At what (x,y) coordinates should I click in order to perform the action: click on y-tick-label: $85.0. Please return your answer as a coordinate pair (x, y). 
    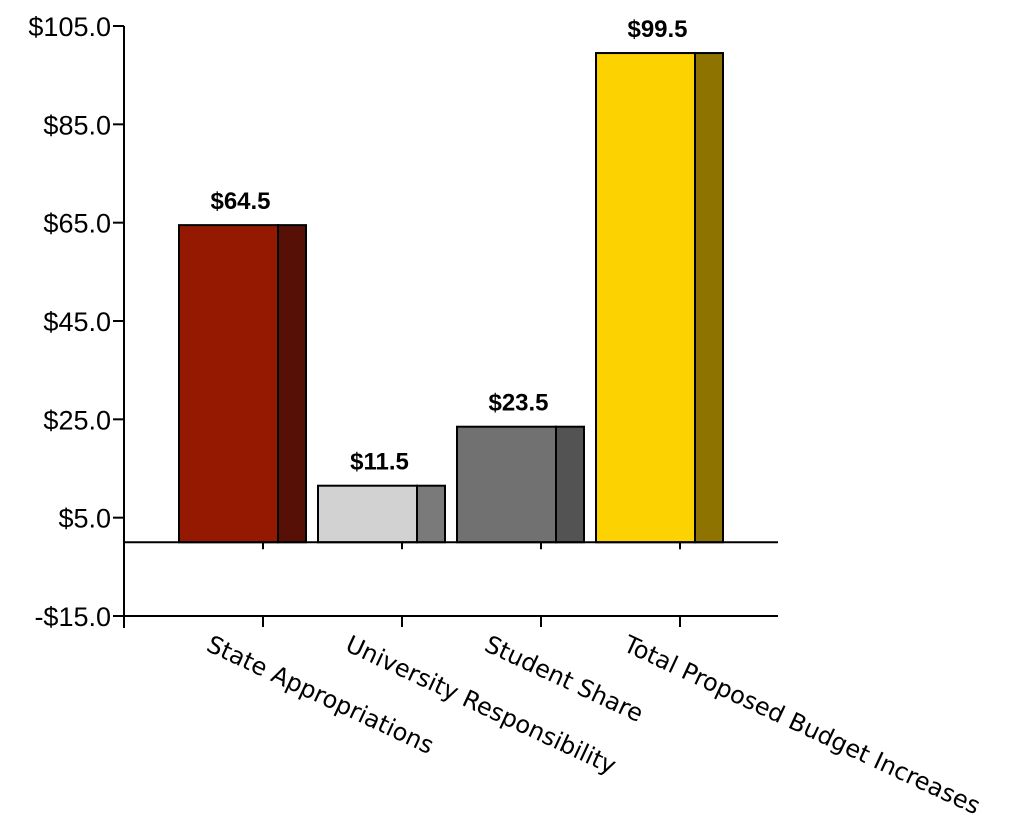
    Looking at the image, I should click on (77, 125).